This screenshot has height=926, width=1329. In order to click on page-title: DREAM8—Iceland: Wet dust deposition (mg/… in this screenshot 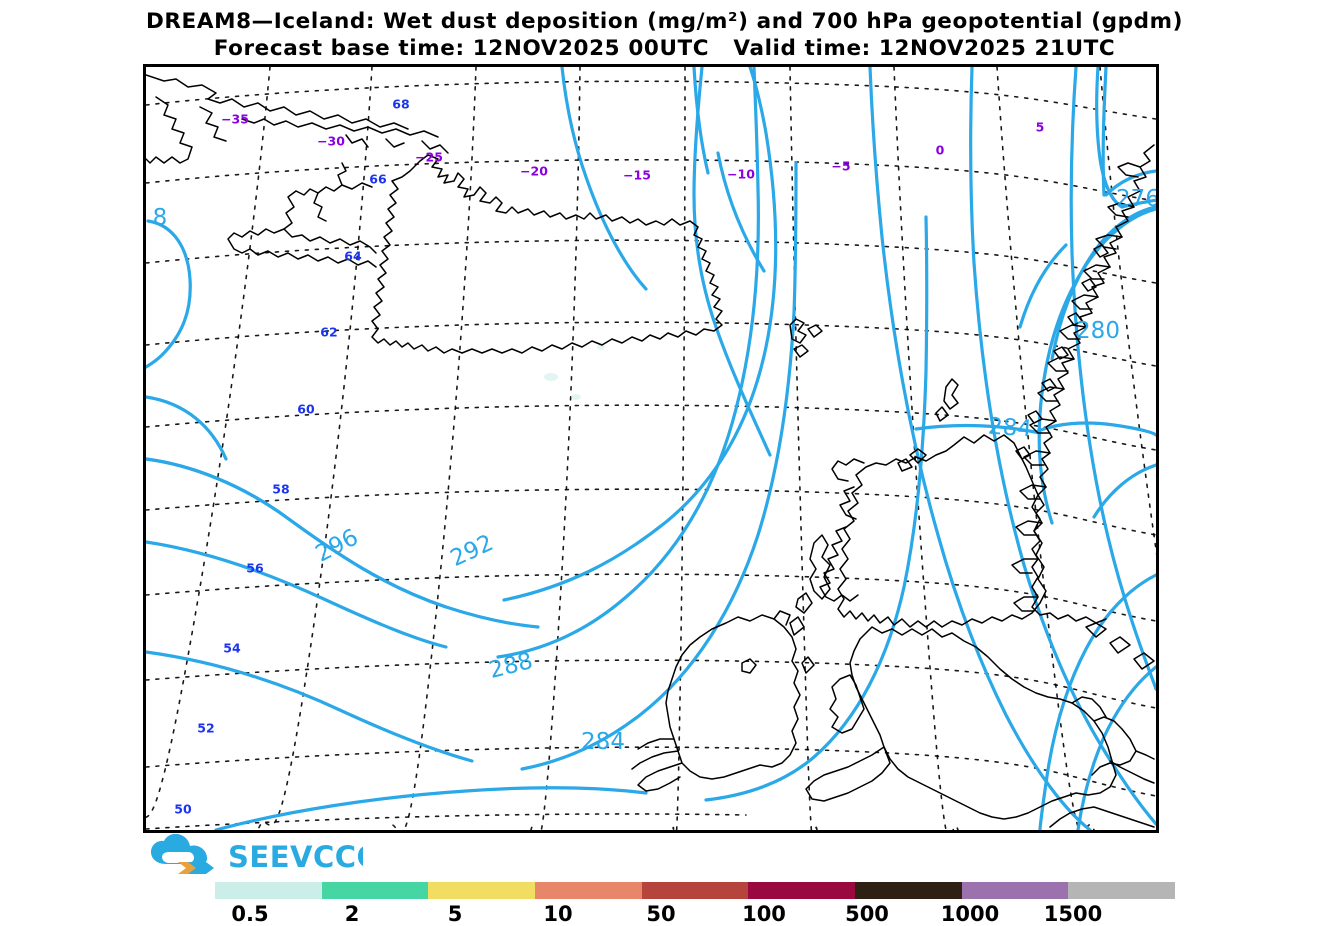, I will do `click(664, 35)`.